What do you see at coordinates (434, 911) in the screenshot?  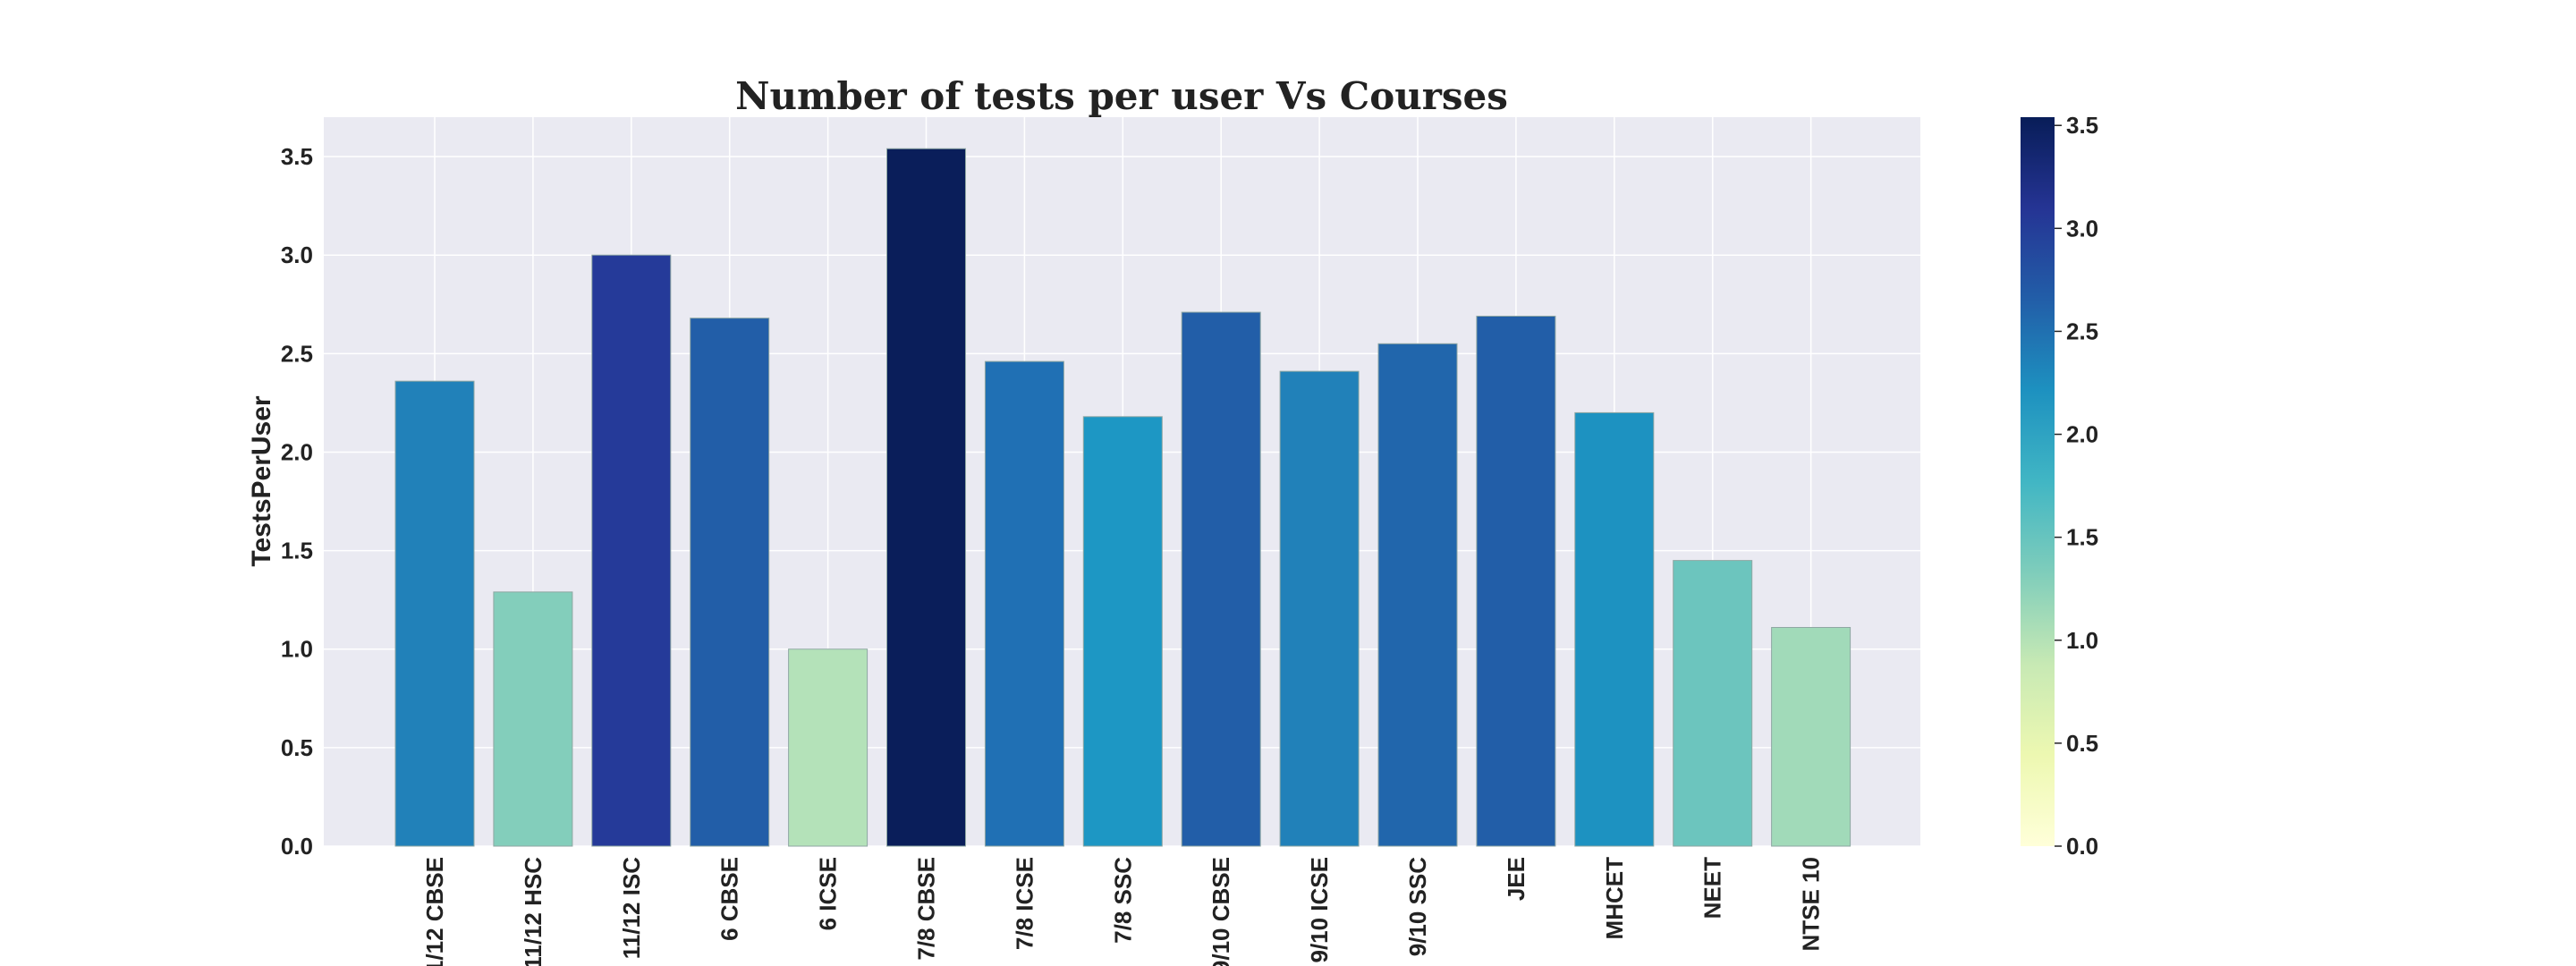 I see `x-tick-label: 11/12 CBSE` at bounding box center [434, 911].